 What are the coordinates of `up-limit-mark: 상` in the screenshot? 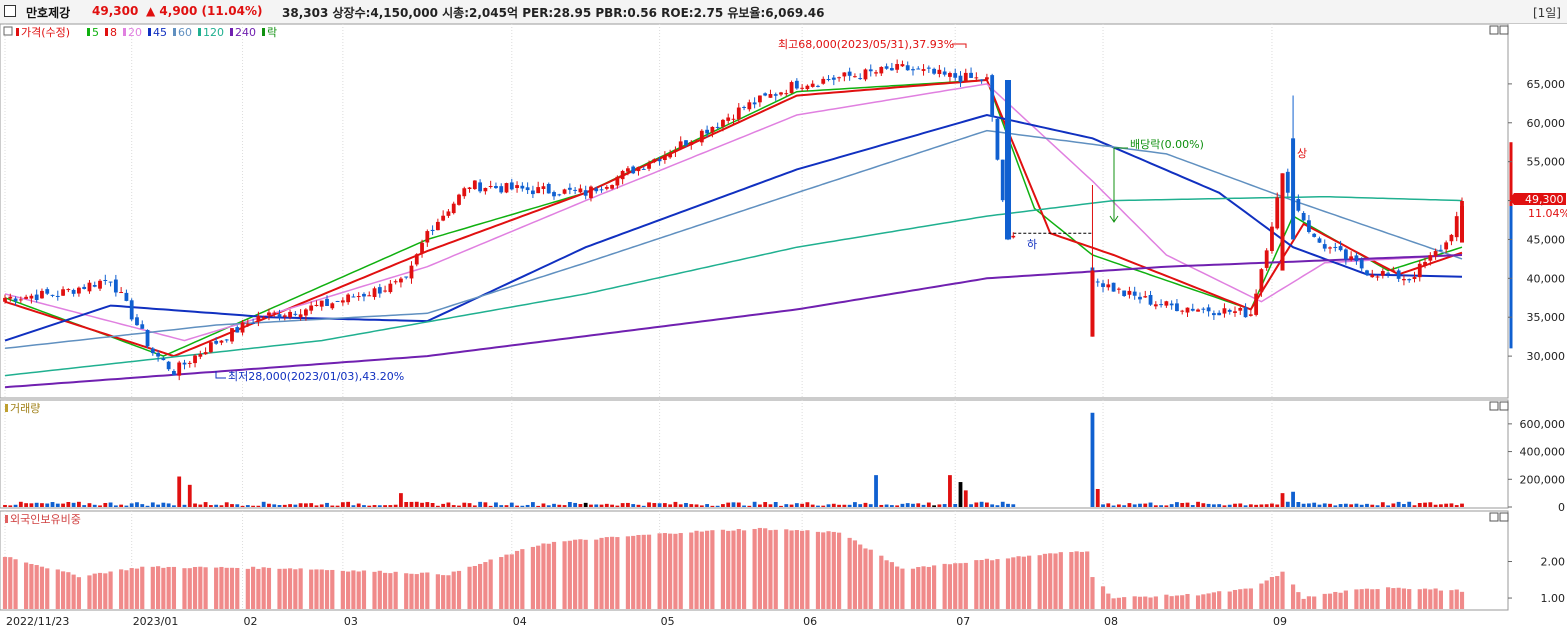 It's located at (1302, 153).